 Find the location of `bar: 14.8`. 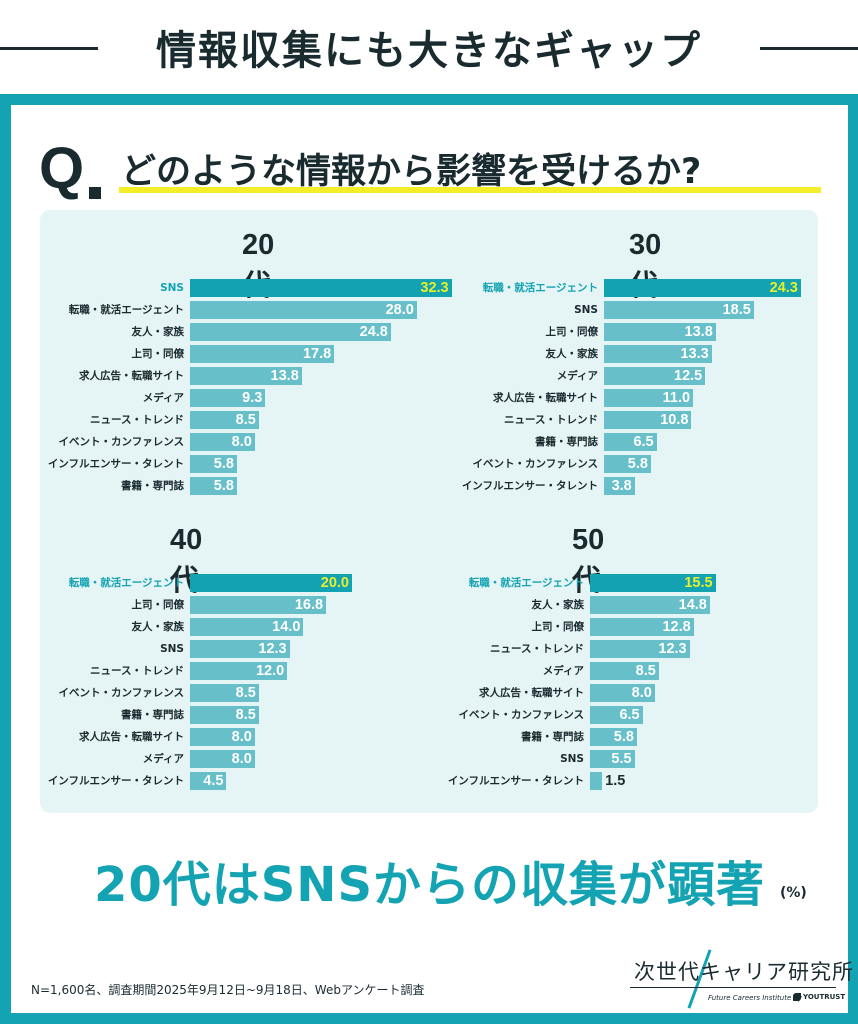

bar: 14.8 is located at coordinates (650, 605).